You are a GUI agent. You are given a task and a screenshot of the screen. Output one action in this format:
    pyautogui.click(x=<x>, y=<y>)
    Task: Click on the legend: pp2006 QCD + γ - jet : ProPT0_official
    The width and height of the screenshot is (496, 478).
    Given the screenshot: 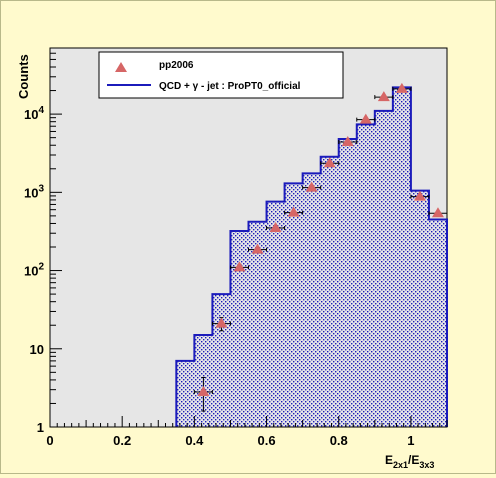 What is the action you would take?
    pyautogui.click(x=221, y=75)
    